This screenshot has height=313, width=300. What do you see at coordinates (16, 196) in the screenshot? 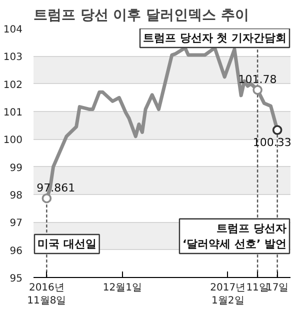
I see `y-tick-label: 98` at bounding box center [16, 196].